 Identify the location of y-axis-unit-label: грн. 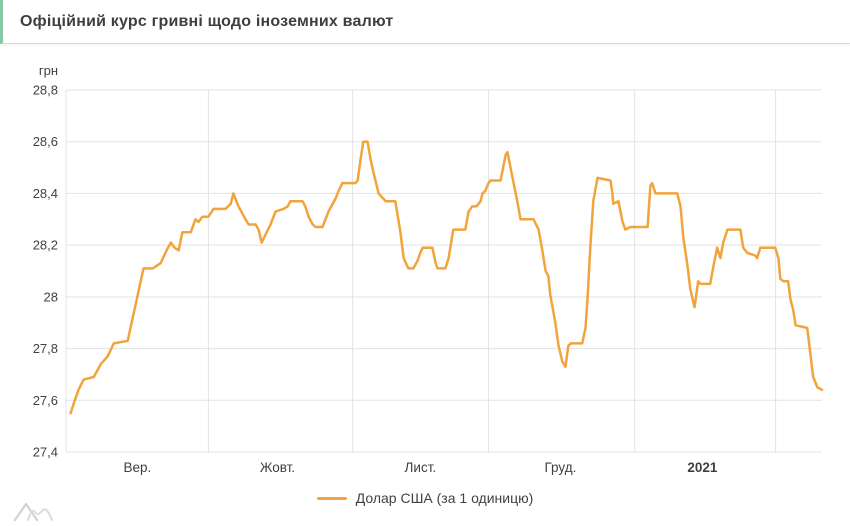
(48, 70).